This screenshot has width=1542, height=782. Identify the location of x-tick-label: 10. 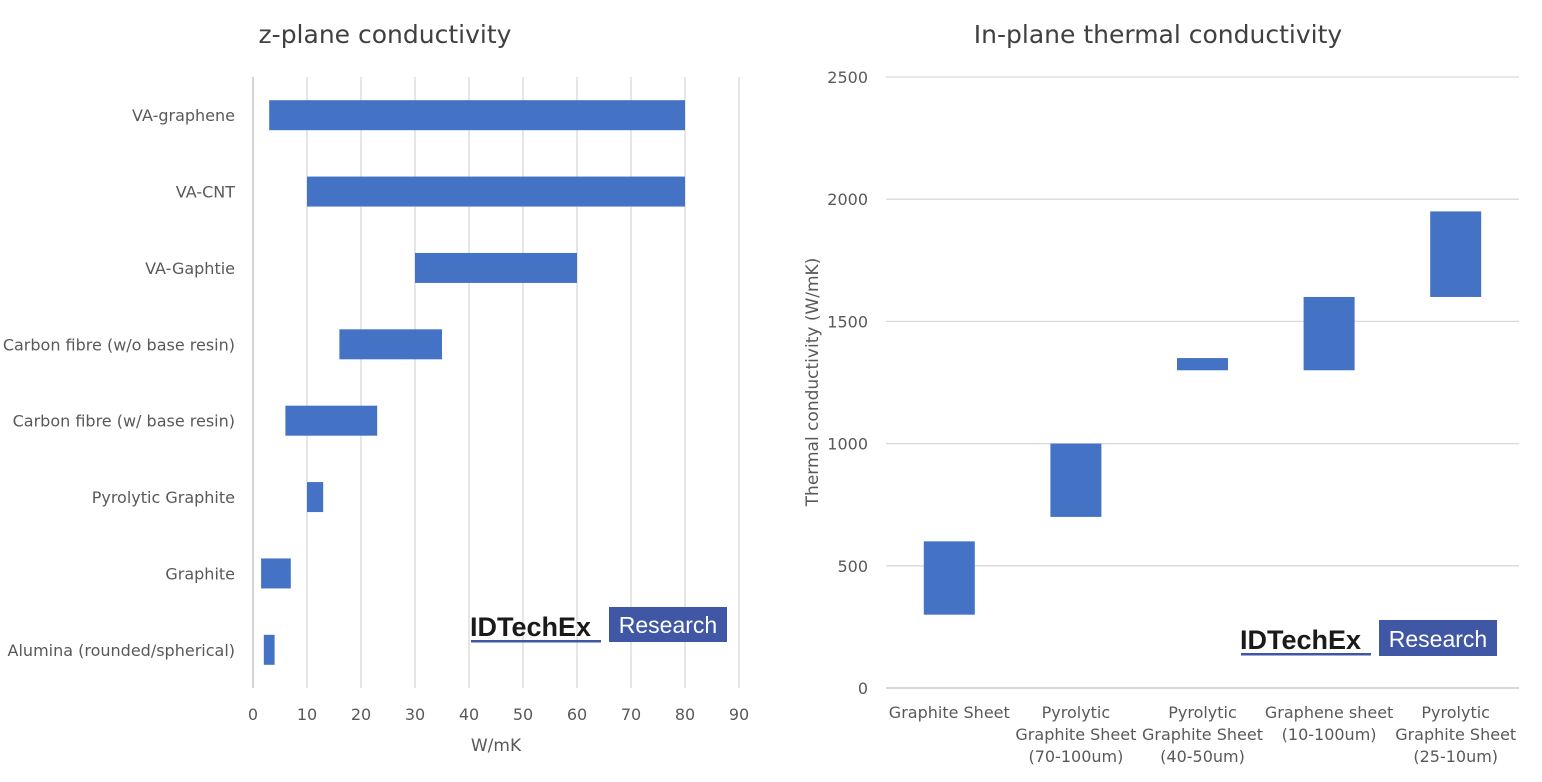
(307, 714).